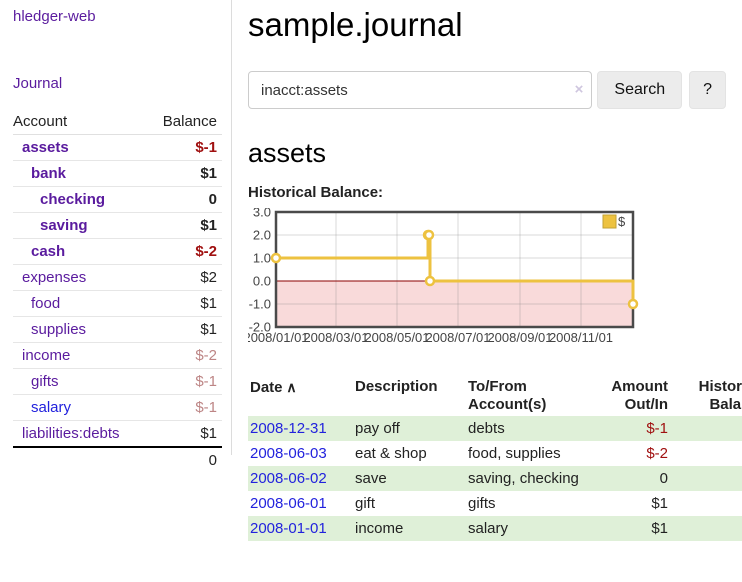  I want to click on svg-text: 2008/07/01, so click(457, 337).